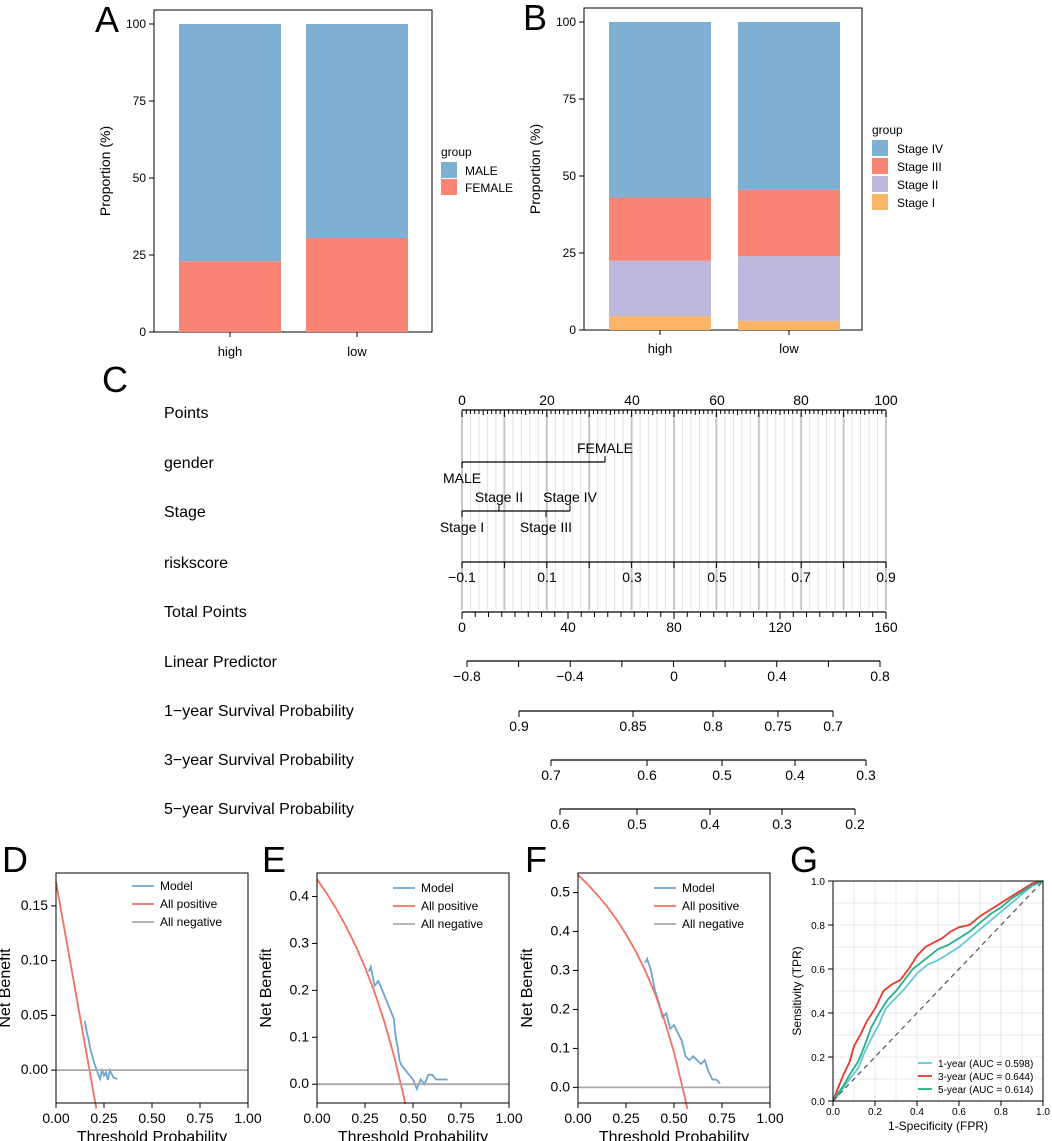  I want to click on series-line-3-year-auc-0-644-, so click(938, 991).